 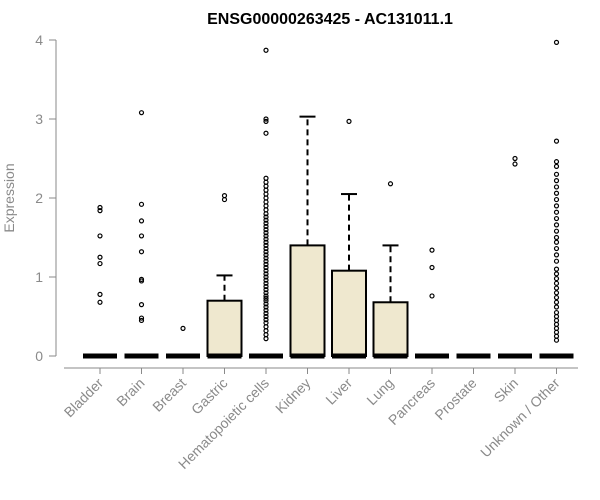 What do you see at coordinates (39, 277) in the screenshot?
I see `y-tick-label: 1` at bounding box center [39, 277].